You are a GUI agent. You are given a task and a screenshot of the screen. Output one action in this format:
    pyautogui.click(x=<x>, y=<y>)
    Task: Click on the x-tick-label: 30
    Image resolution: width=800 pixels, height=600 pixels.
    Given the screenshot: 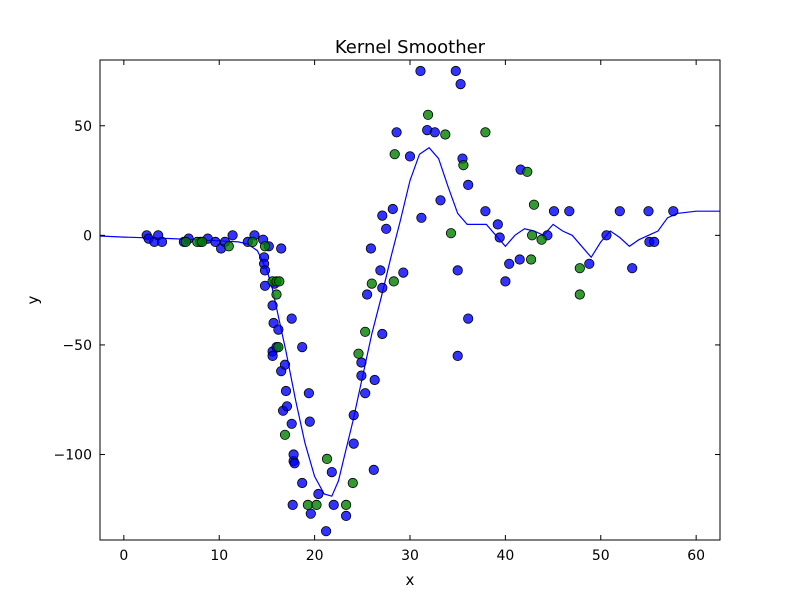 What is the action you would take?
    pyautogui.click(x=410, y=556)
    